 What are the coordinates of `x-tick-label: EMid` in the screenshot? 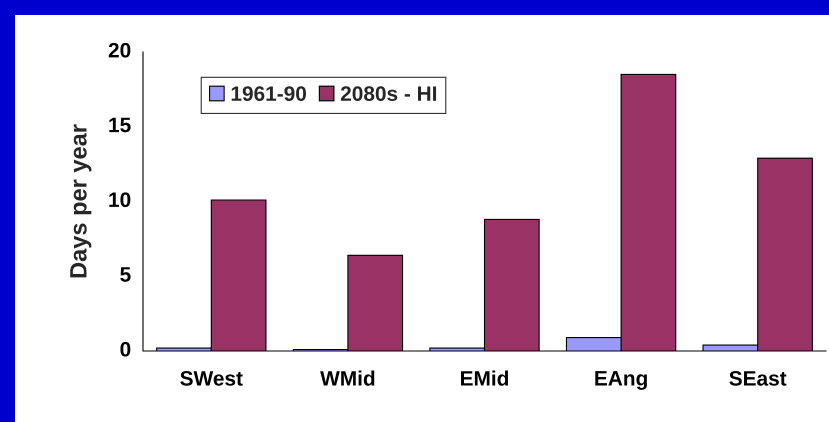 It's located at (484, 378).